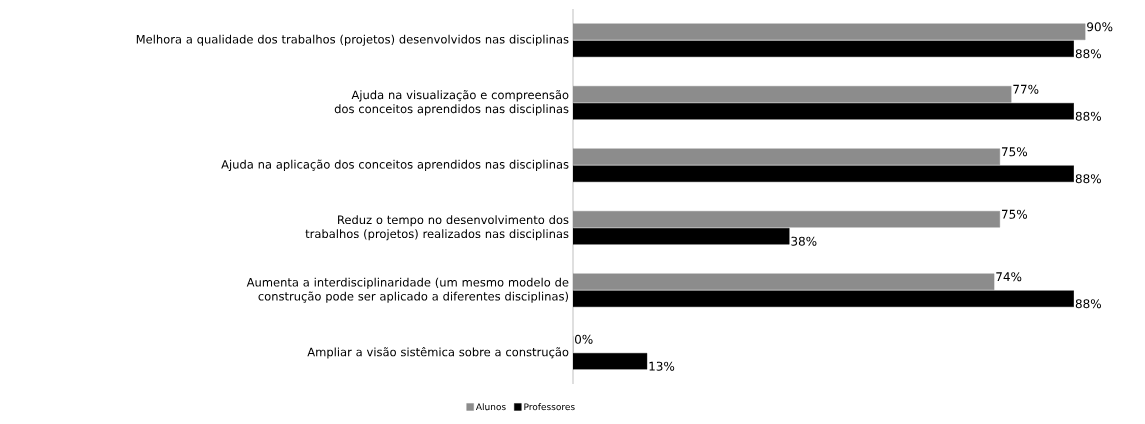 The width and height of the screenshot is (1145, 424). Describe the element at coordinates (1009, 277) in the screenshot. I see `data-label: 74%` at that location.